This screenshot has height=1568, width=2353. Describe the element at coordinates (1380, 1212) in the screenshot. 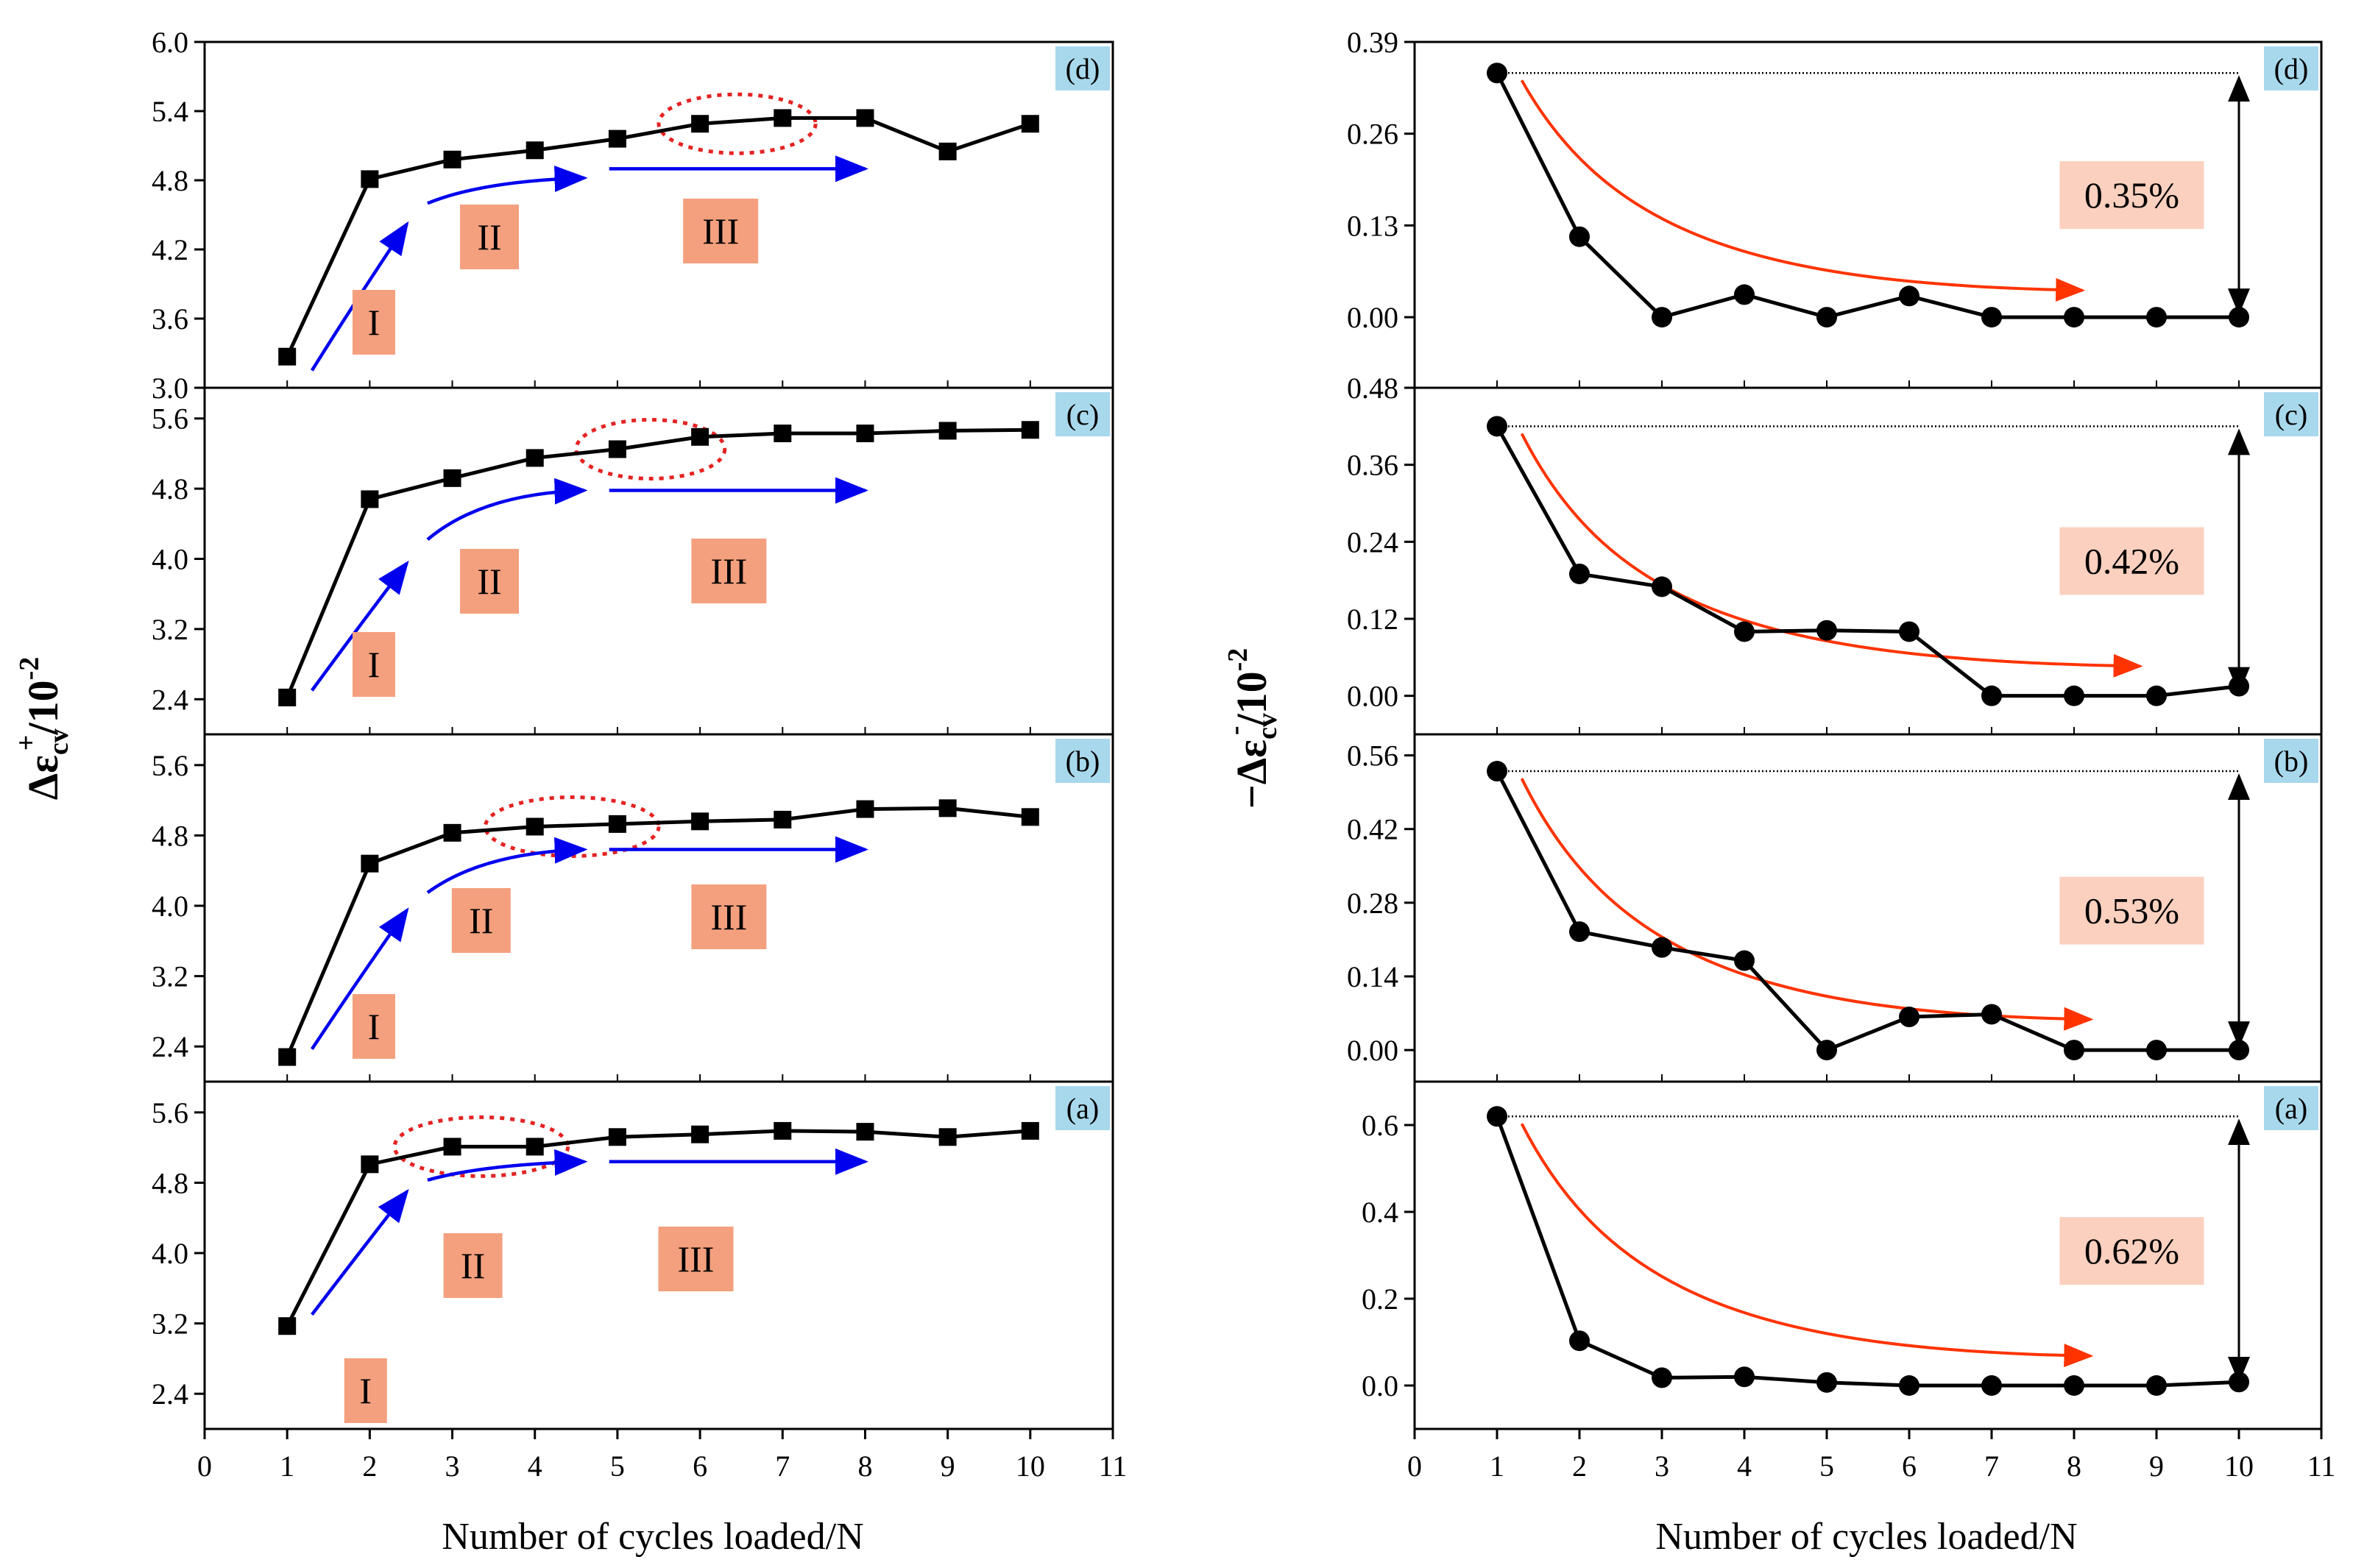

I see `y-tick-label: 0.4` at that location.